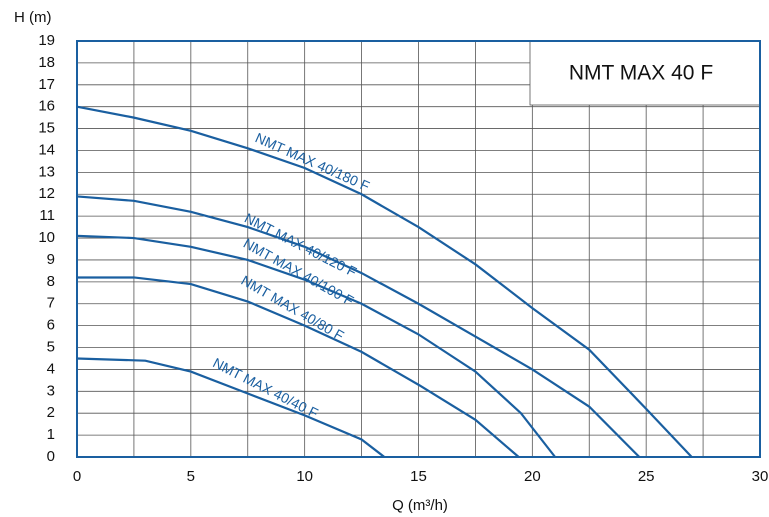 This screenshot has height=517, width=769. I want to click on x-tick-label: 5, so click(191, 476).